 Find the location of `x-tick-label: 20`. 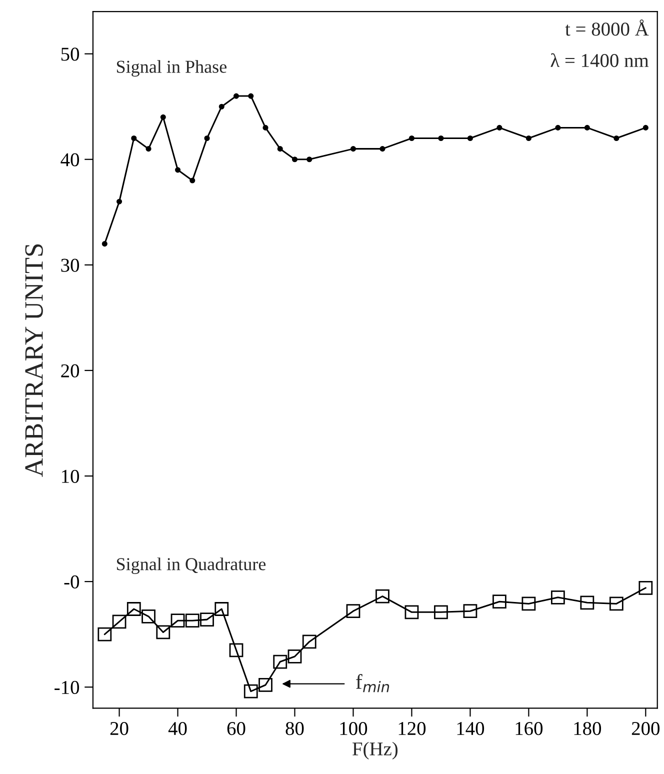

x-tick-label: 20 is located at coordinates (119, 729).